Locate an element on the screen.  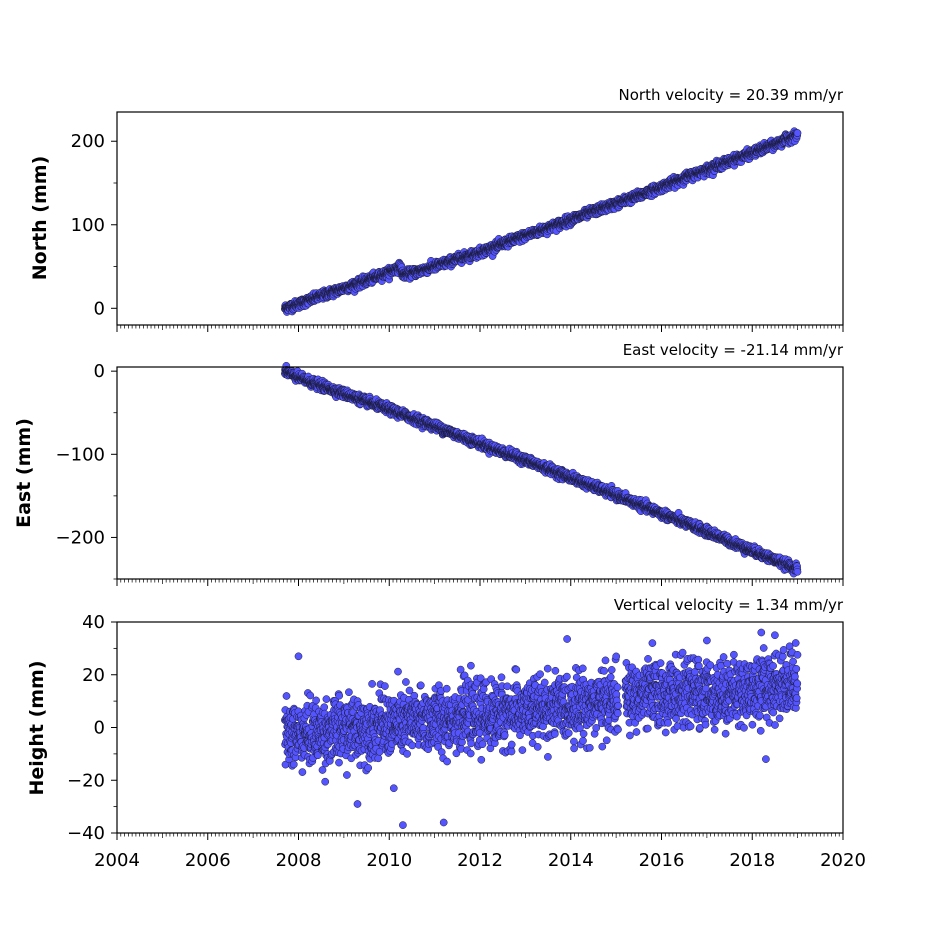
y-tick-label: 100 is located at coordinates (88, 225).